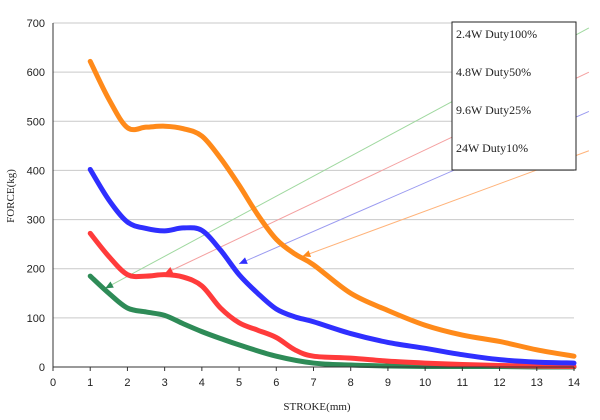 Image resolution: width=600 pixels, height=420 pixels. I want to click on x-tick-label-8: 8, so click(351, 383).